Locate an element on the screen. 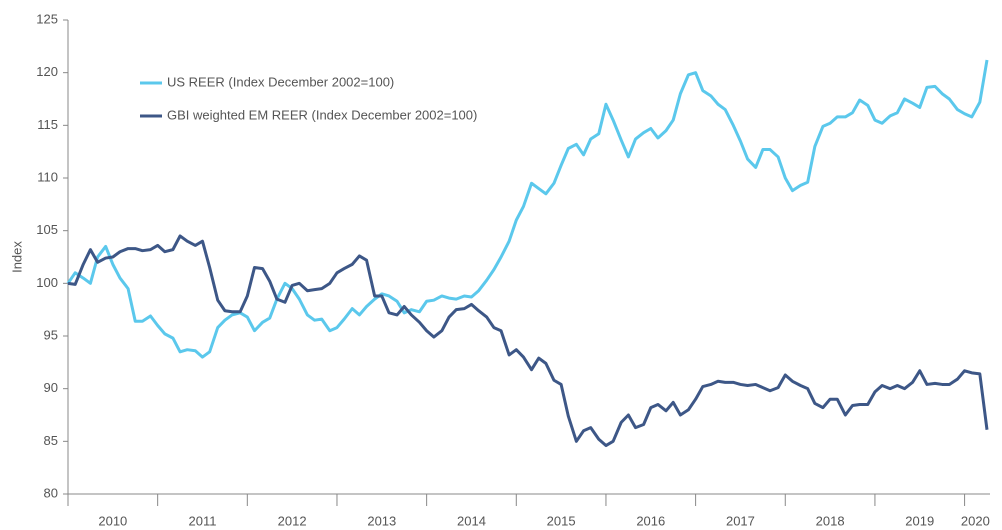 This screenshot has height=530, width=1002. y-tick-label: 110 is located at coordinates (47, 176).